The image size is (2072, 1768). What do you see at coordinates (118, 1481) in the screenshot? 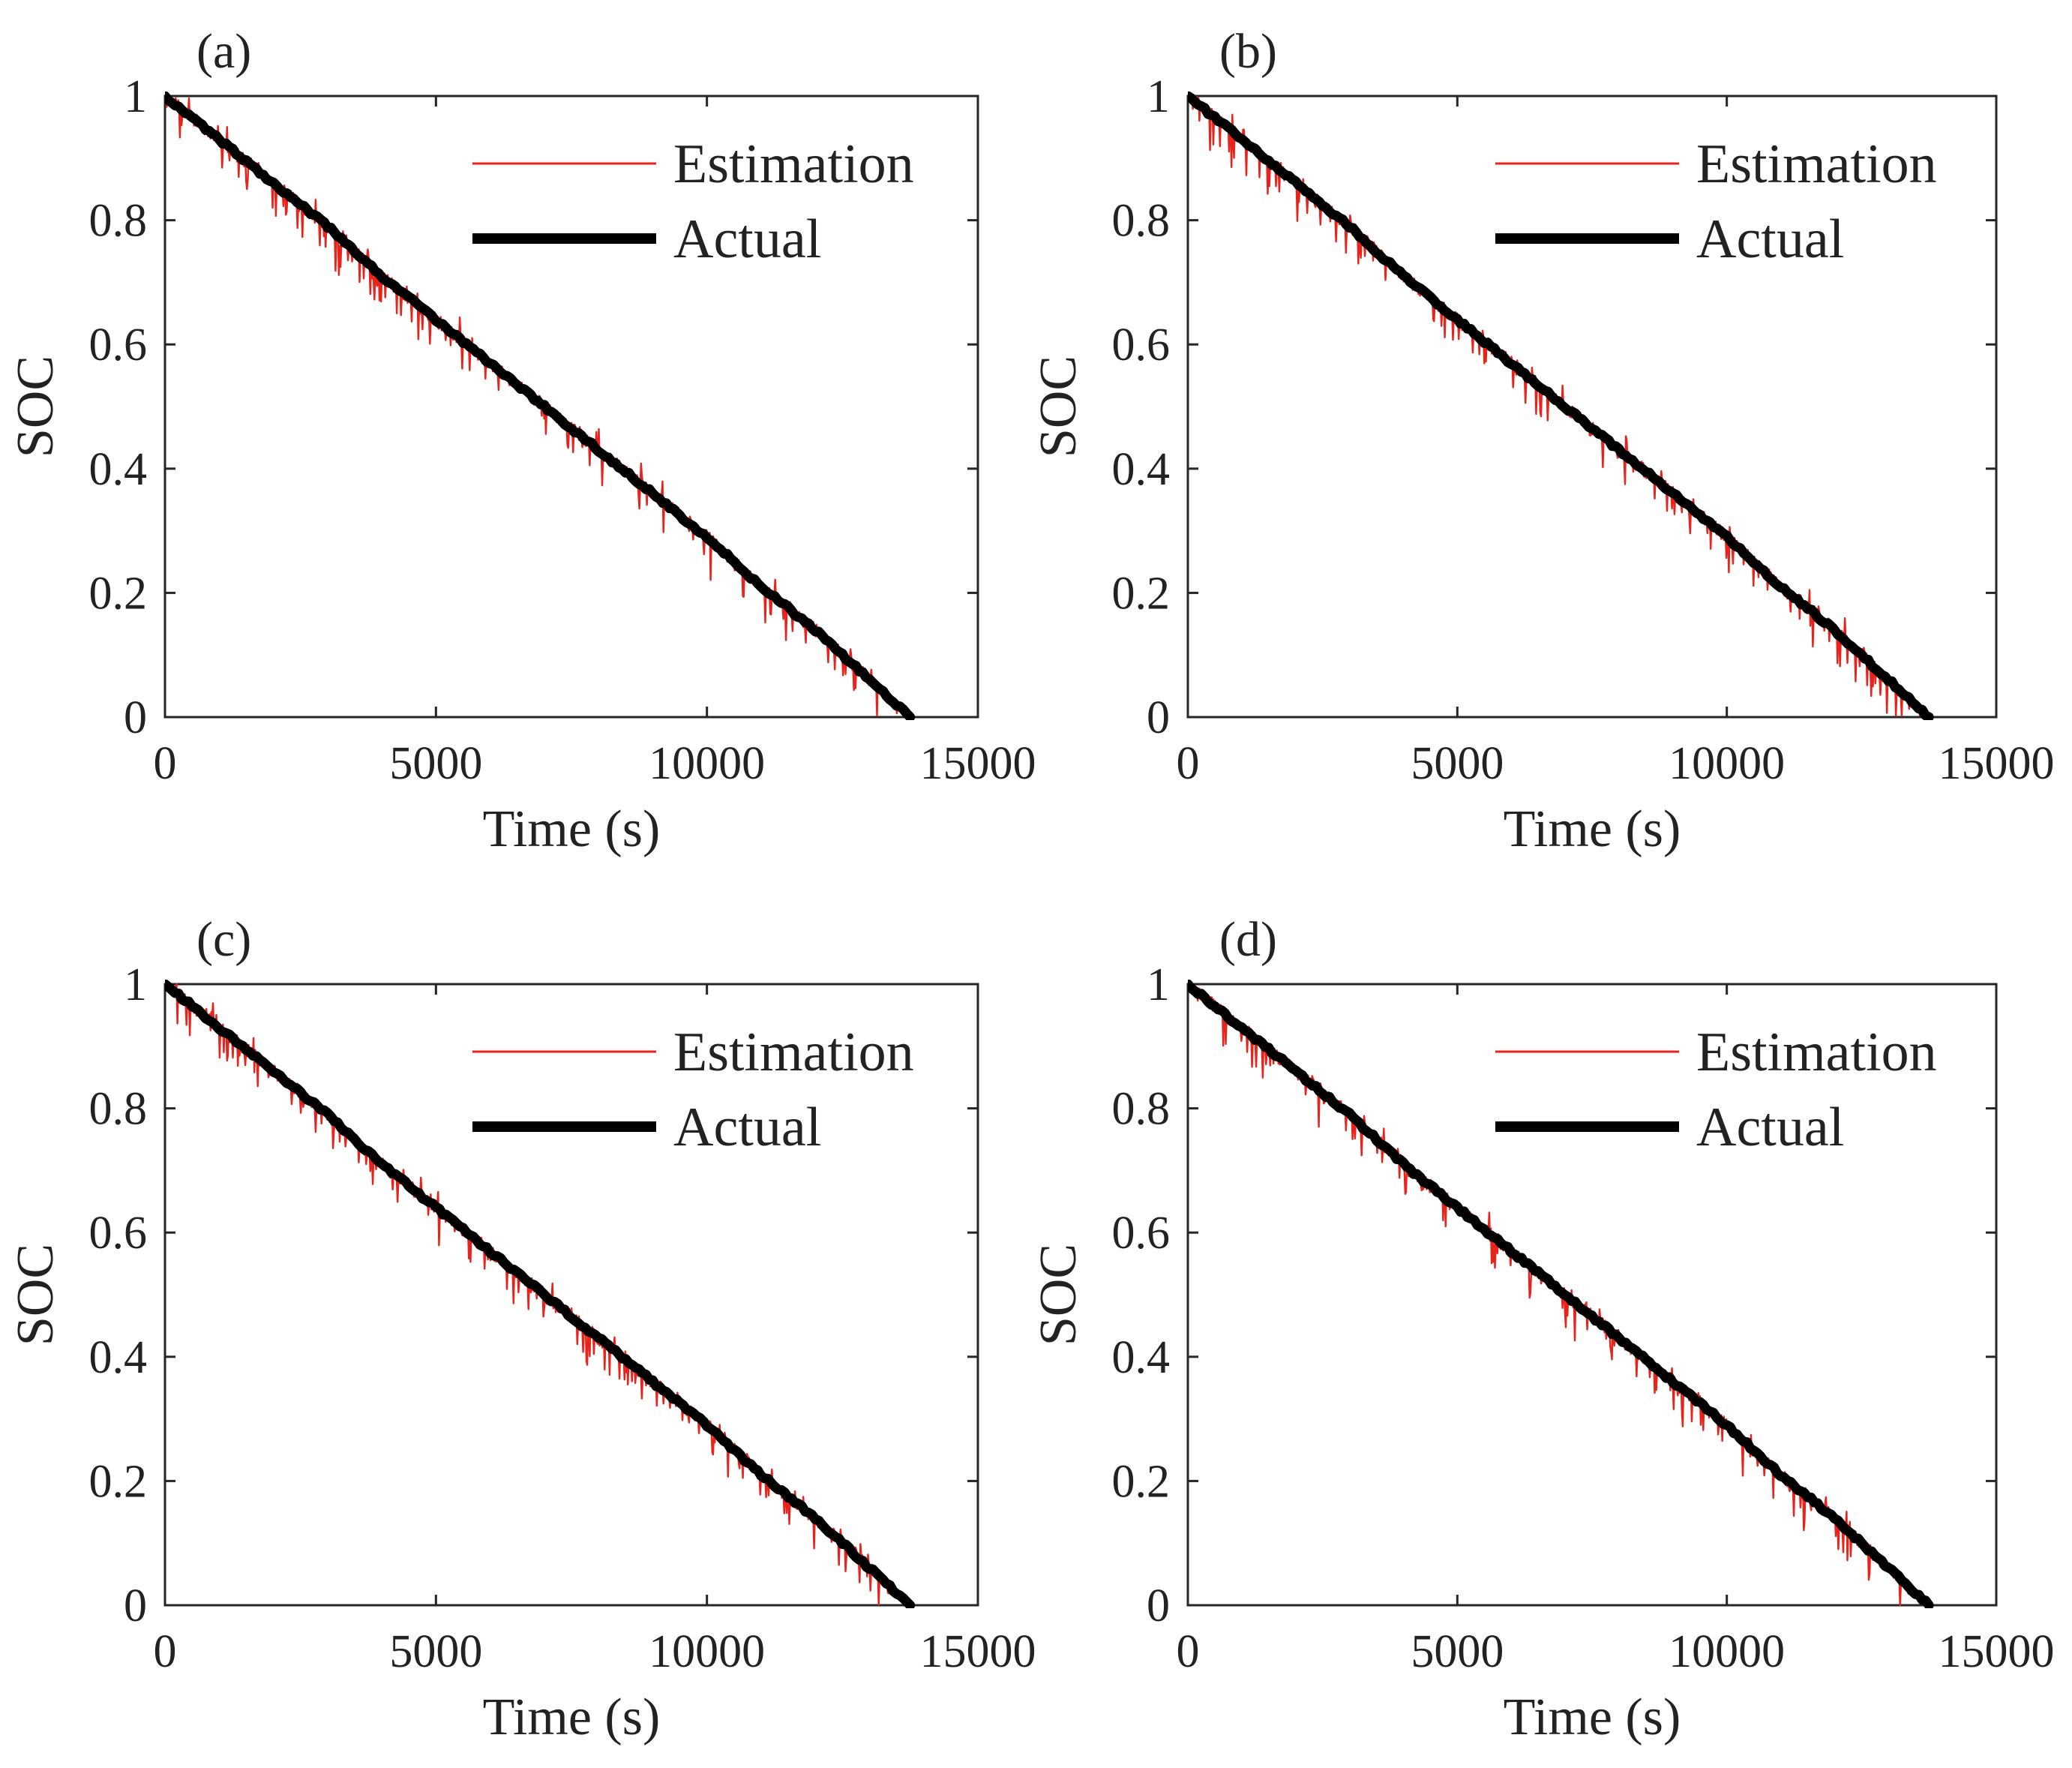
I see `panel-c-ytick-label: 0.2` at bounding box center [118, 1481].